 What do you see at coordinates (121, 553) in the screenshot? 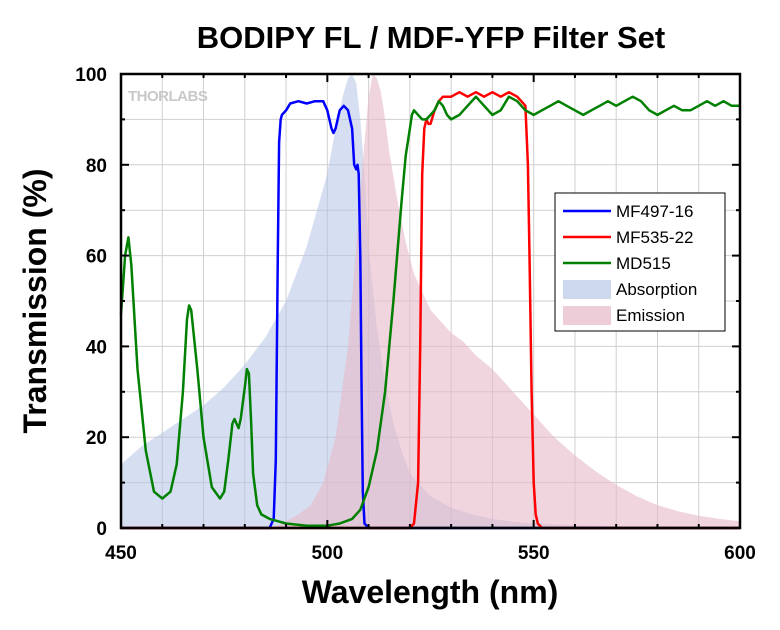
I see `x-tick-label: 450` at bounding box center [121, 553].